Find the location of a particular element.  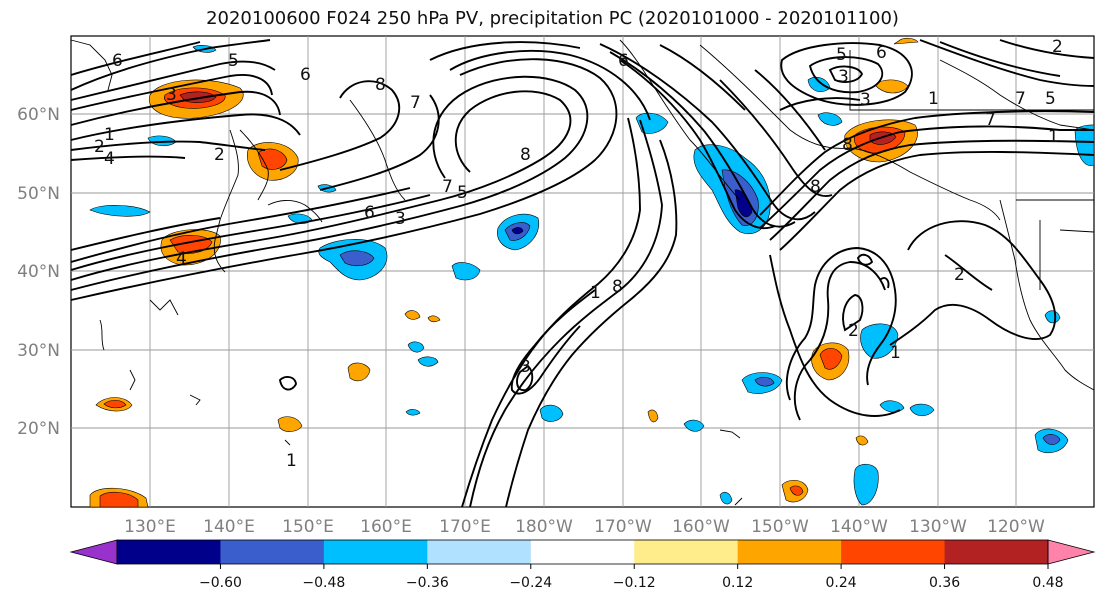

lat-label: 60°N is located at coordinates (38, 115).